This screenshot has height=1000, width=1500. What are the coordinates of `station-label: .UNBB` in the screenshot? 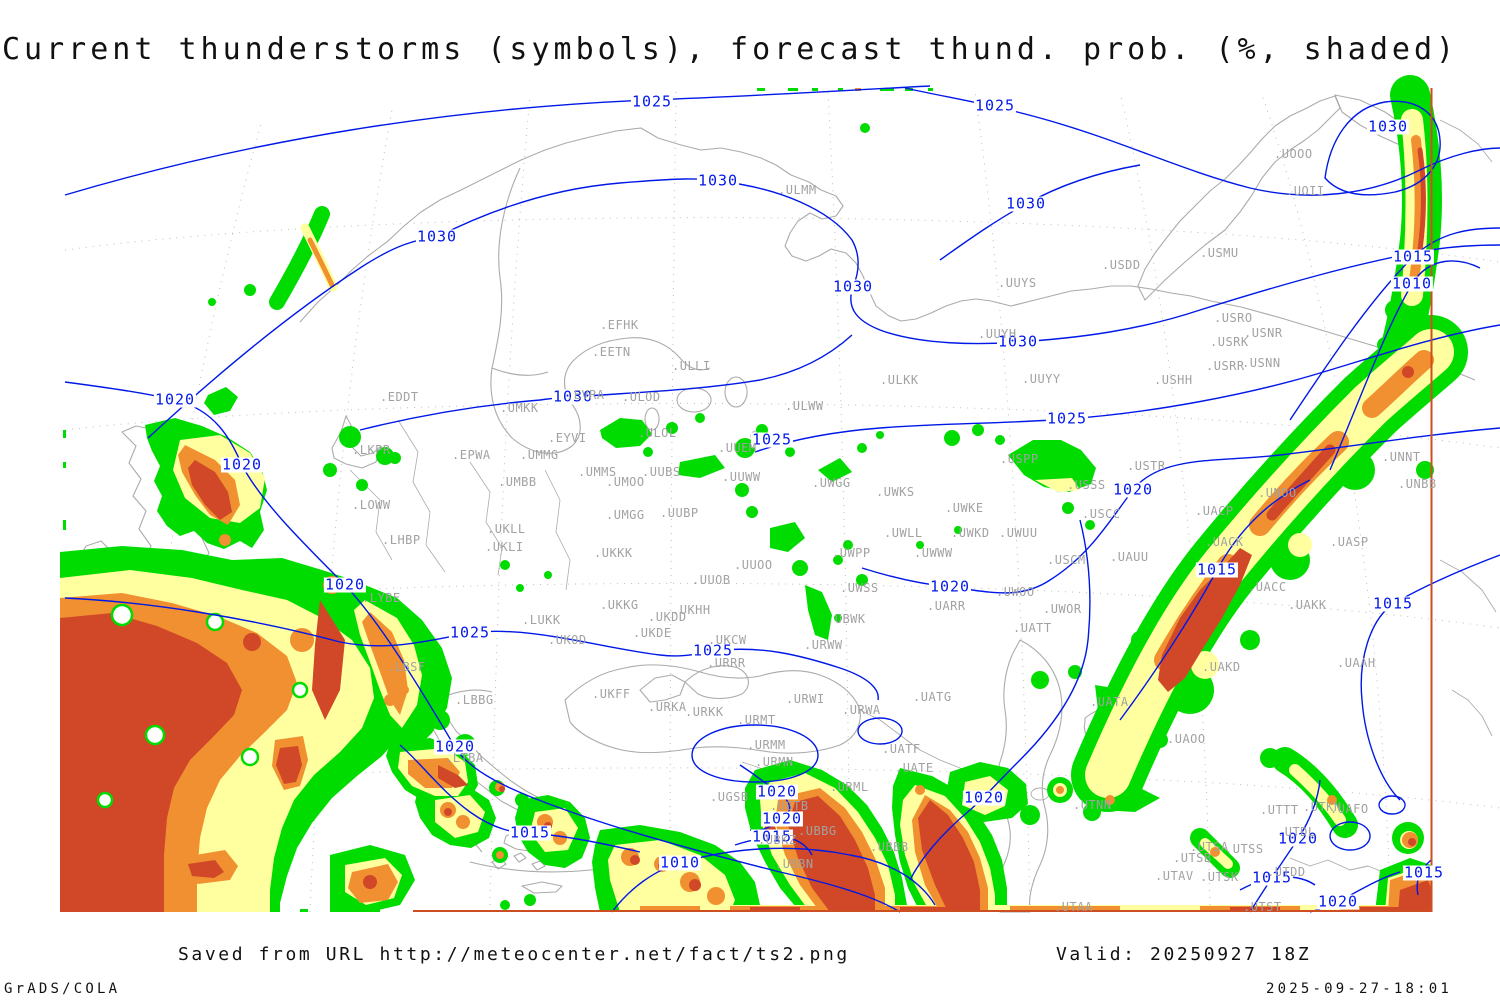 It's located at (1417, 484).